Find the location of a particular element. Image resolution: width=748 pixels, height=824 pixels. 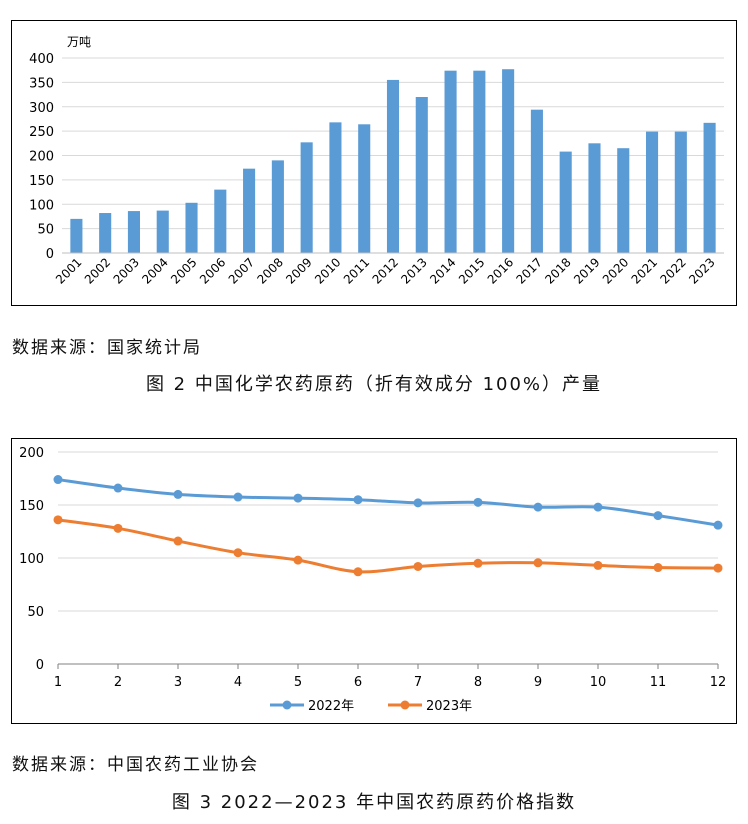

x-tick-label: 2020 is located at coordinates (615, 270).